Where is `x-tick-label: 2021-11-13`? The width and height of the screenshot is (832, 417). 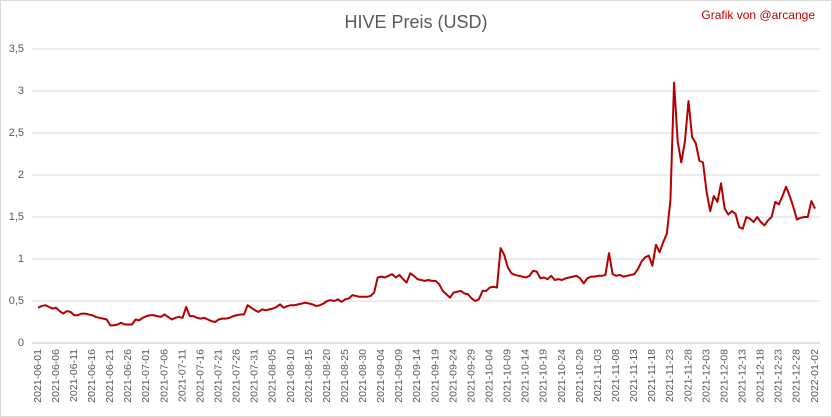 x-tick-label: 2021-11-13 is located at coordinates (634, 375).